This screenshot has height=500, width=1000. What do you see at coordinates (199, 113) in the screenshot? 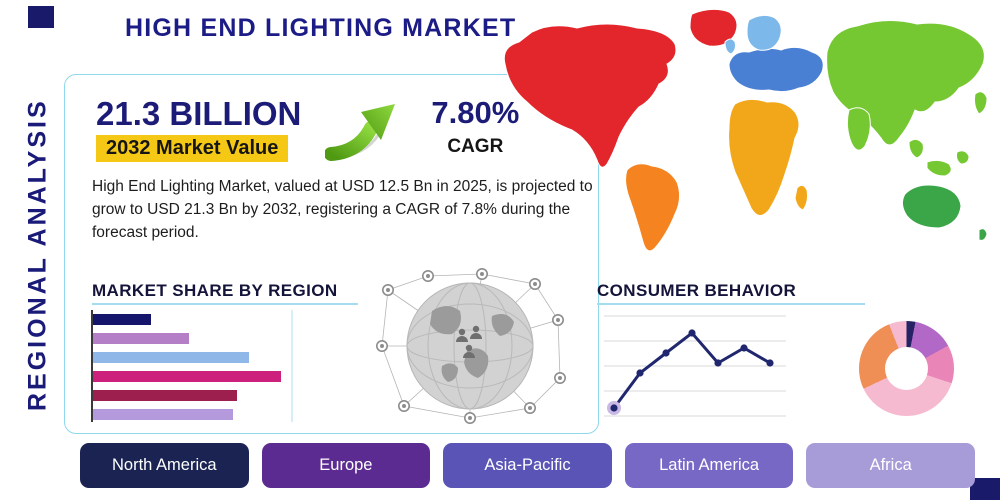
I see `market-value: 21.3 BILLION` at bounding box center [199, 113].